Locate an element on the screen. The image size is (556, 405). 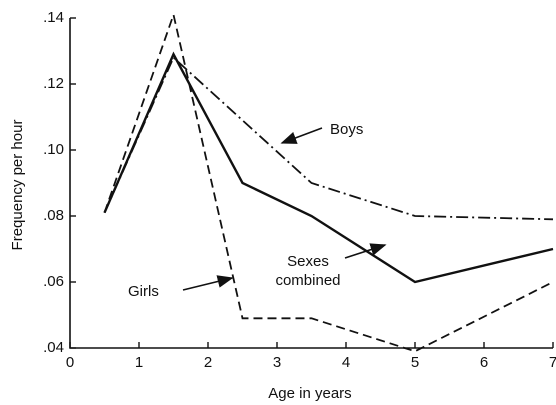
y-tick-label: .14 is located at coordinates (53, 17).